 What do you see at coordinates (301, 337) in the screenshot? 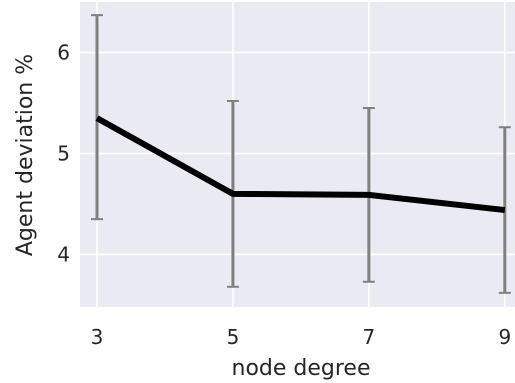
I see `x-tick-labels: 3 5 7 9` at bounding box center [301, 337].